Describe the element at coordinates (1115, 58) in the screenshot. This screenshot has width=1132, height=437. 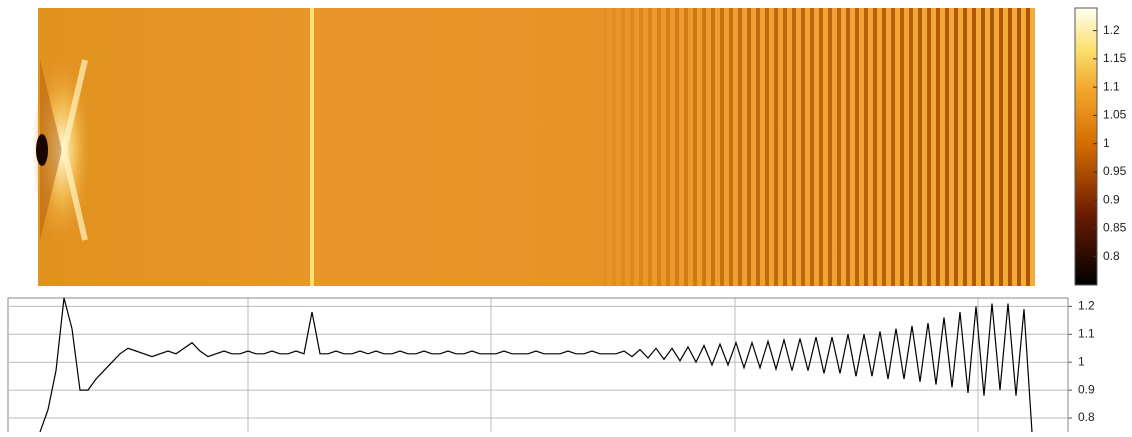
I see `colorbar-tick-label: 1.15` at that location.